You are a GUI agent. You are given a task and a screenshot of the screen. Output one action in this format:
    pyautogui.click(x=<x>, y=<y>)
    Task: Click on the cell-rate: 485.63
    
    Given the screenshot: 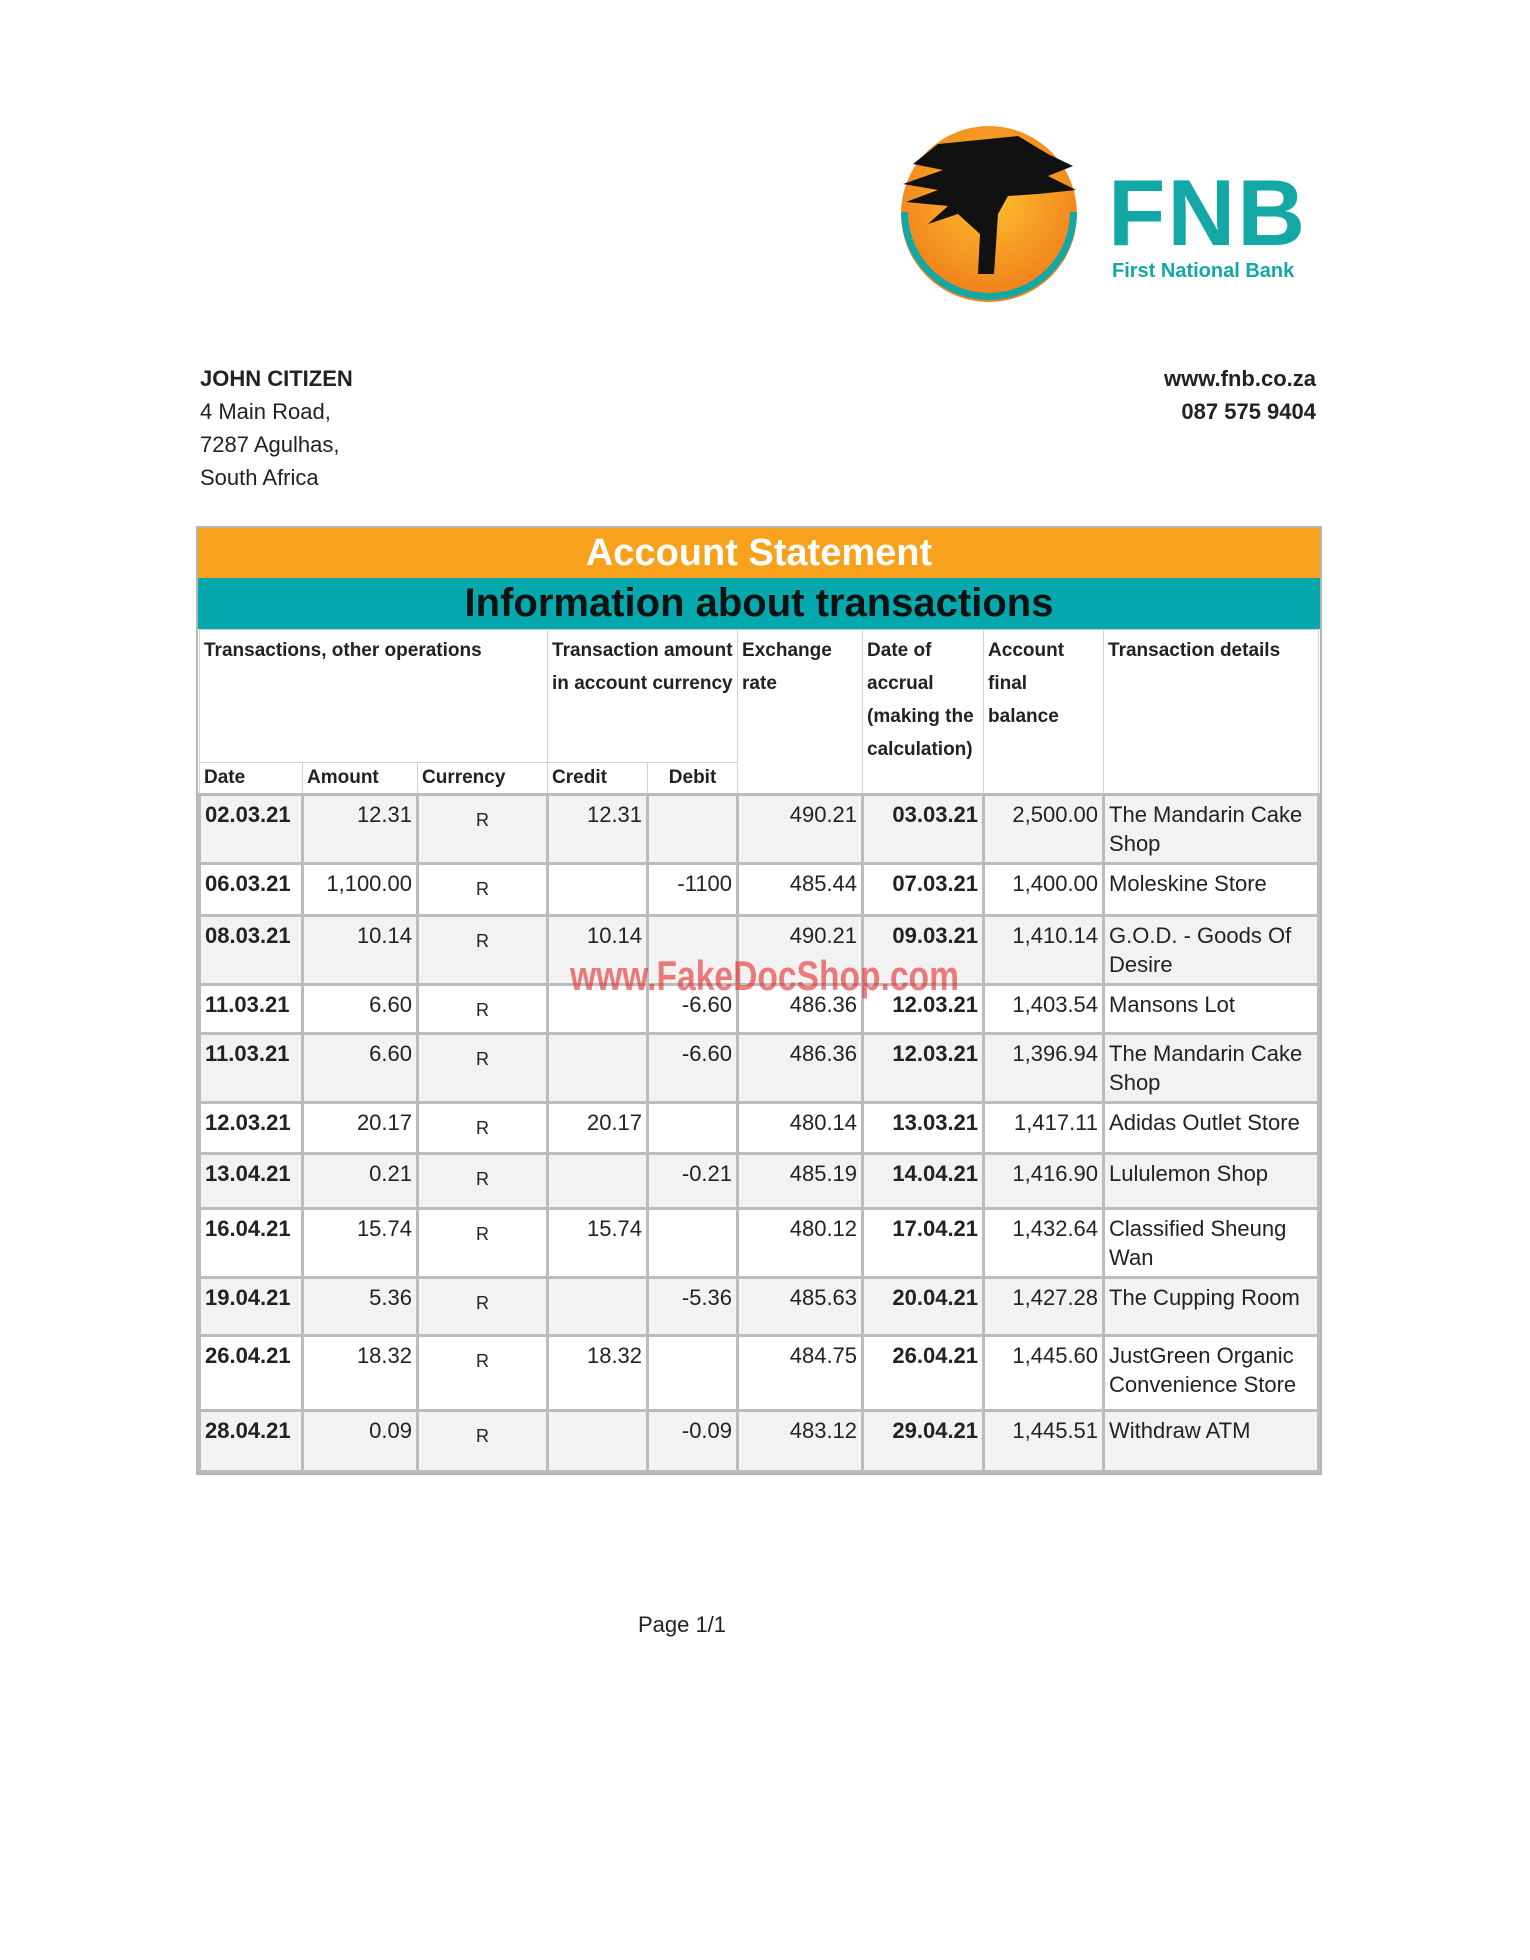 What is the action you would take?
    pyautogui.click(x=800, y=1306)
    